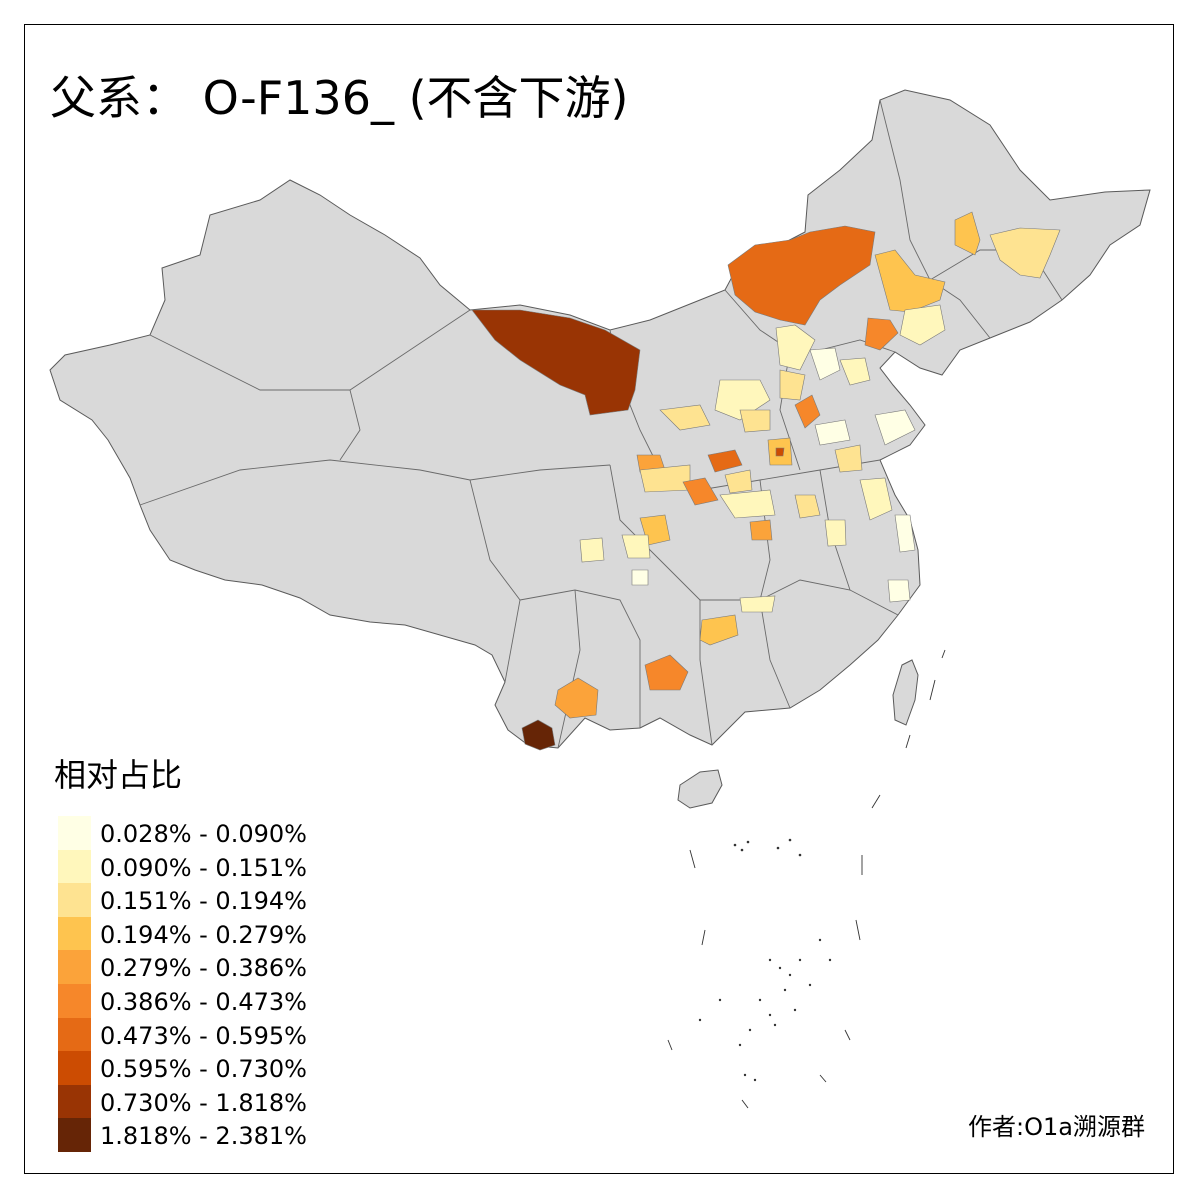 The width and height of the screenshot is (1200, 1200). I want to click on region-liaoning-east, so click(922, 325).